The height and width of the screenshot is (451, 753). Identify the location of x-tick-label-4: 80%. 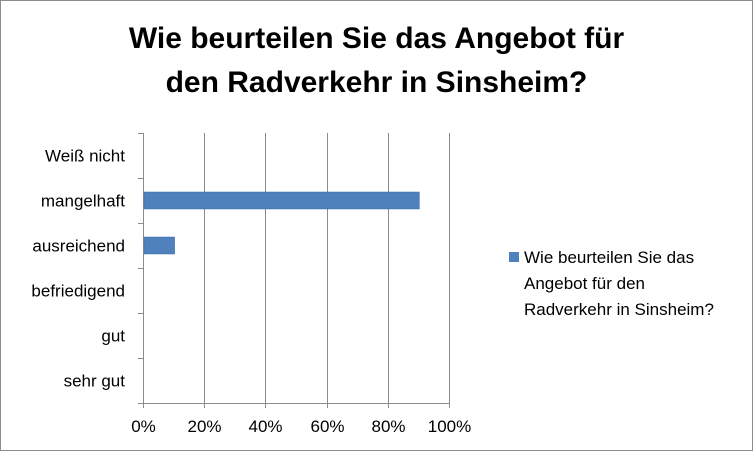
(388, 426).